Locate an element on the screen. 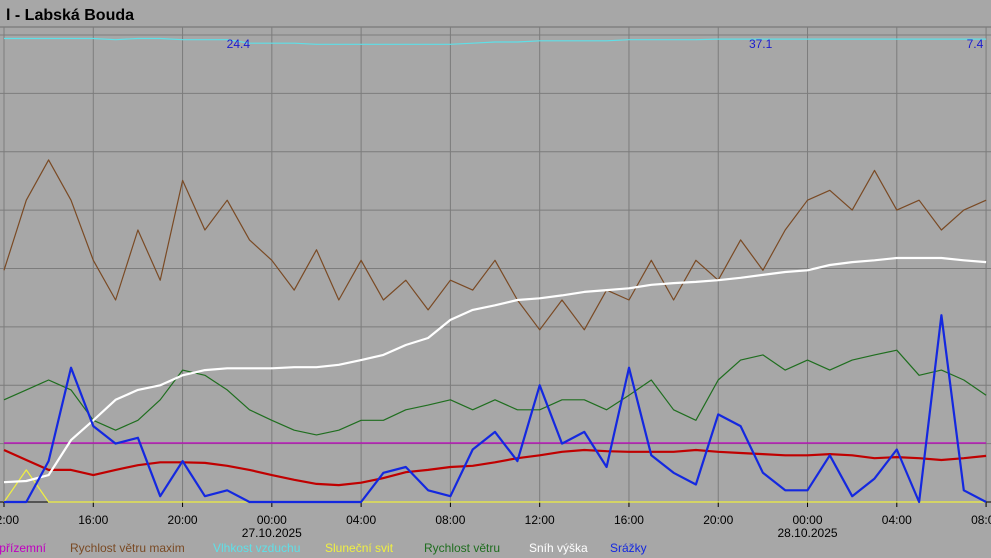  legend-entry: Srážky is located at coordinates (628, 548).